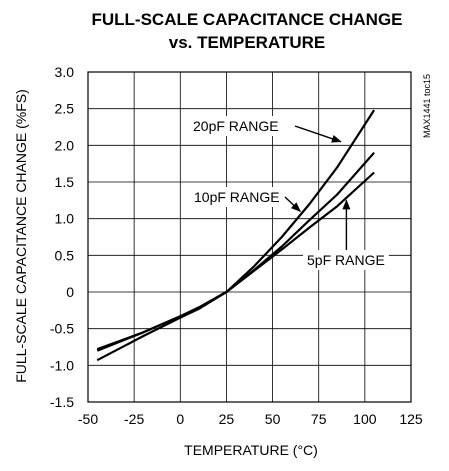 This screenshot has height=471, width=449. What do you see at coordinates (62, 365) in the screenshot?
I see `y-tick-label: -1.0` at bounding box center [62, 365].